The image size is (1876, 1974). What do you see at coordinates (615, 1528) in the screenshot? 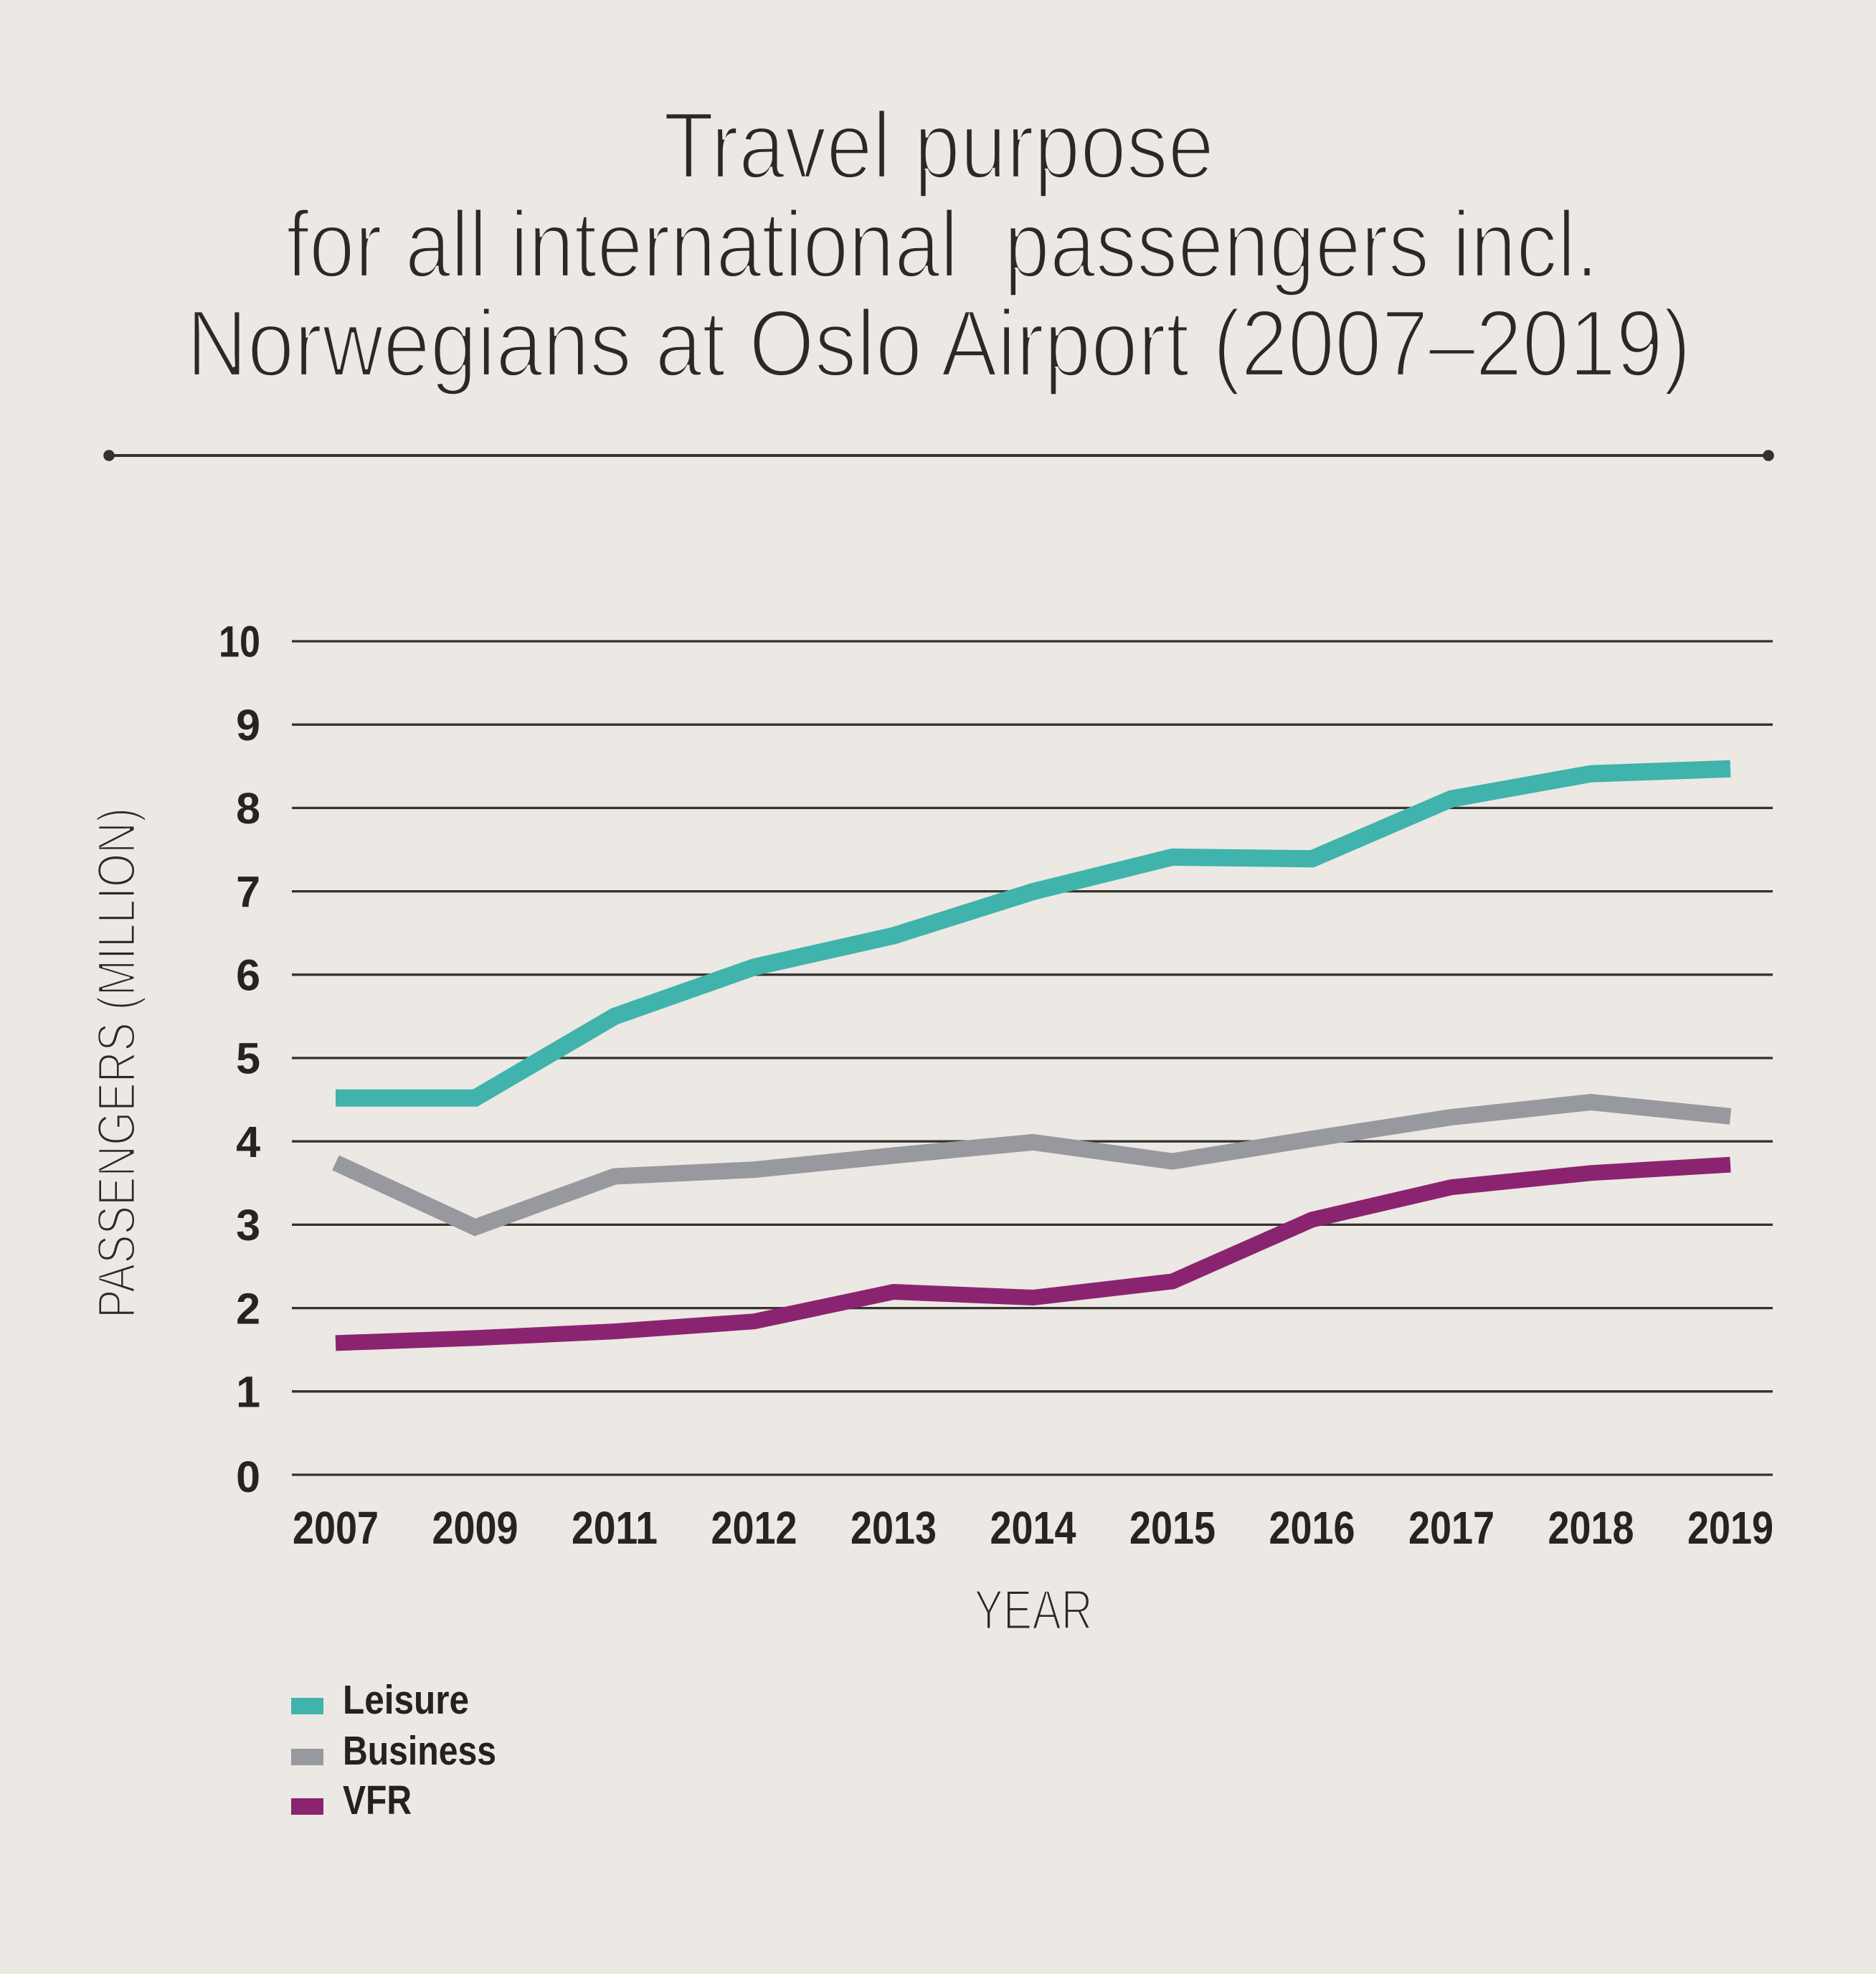
I see `svg-text: 2011` at bounding box center [615, 1528].